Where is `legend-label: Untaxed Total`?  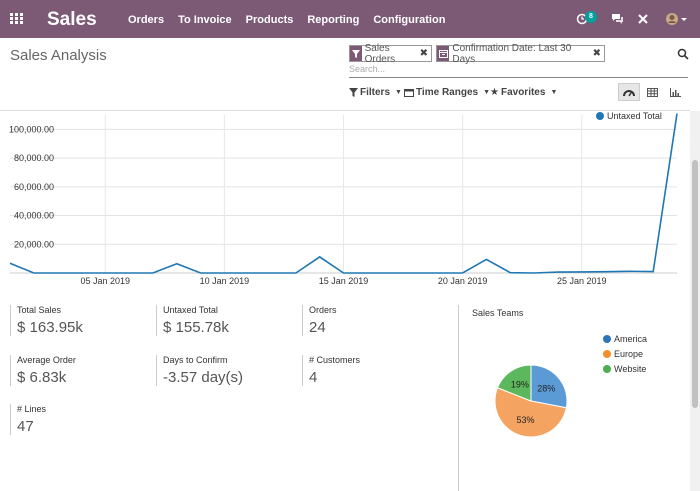 legend-label: Untaxed Total is located at coordinates (634, 116).